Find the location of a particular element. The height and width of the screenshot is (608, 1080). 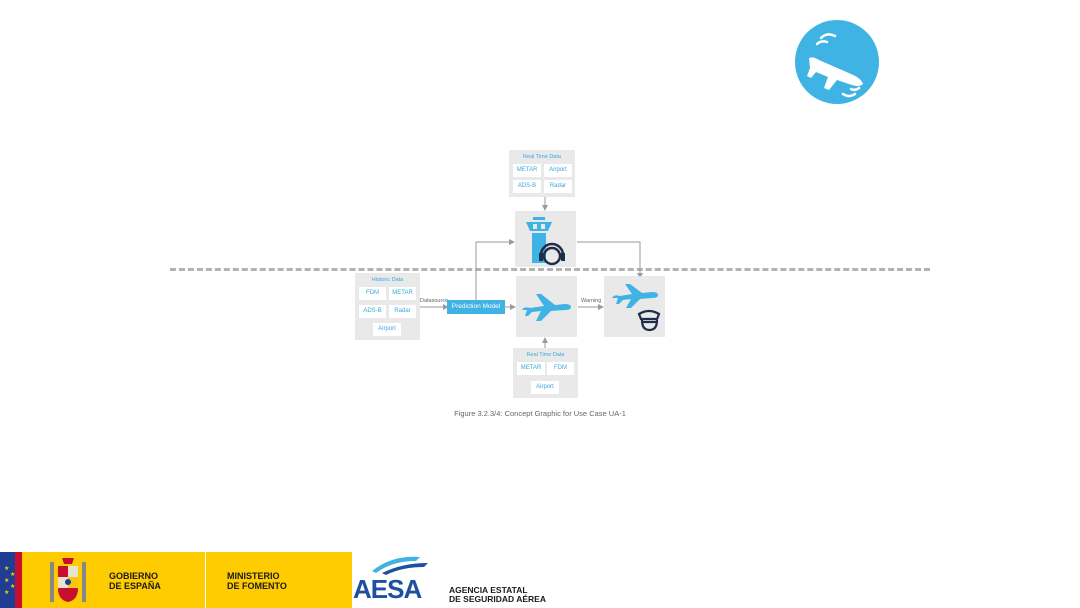

datasource-label: Datasource is located at coordinates (434, 301).